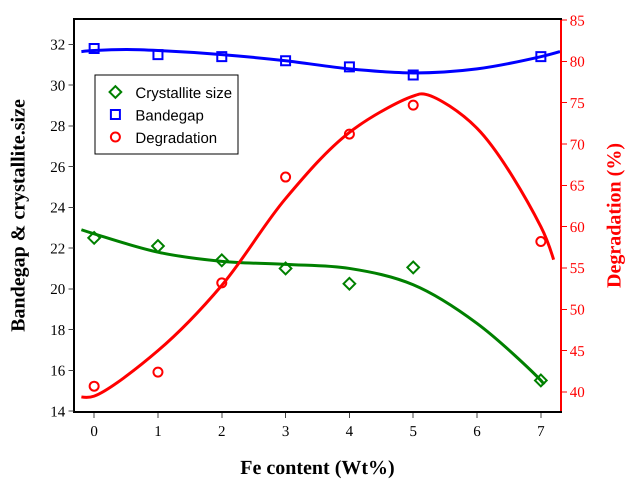 The image size is (632, 479). Describe the element at coordinates (577, 310) in the screenshot. I see `y2-tick-label: 50` at that location.